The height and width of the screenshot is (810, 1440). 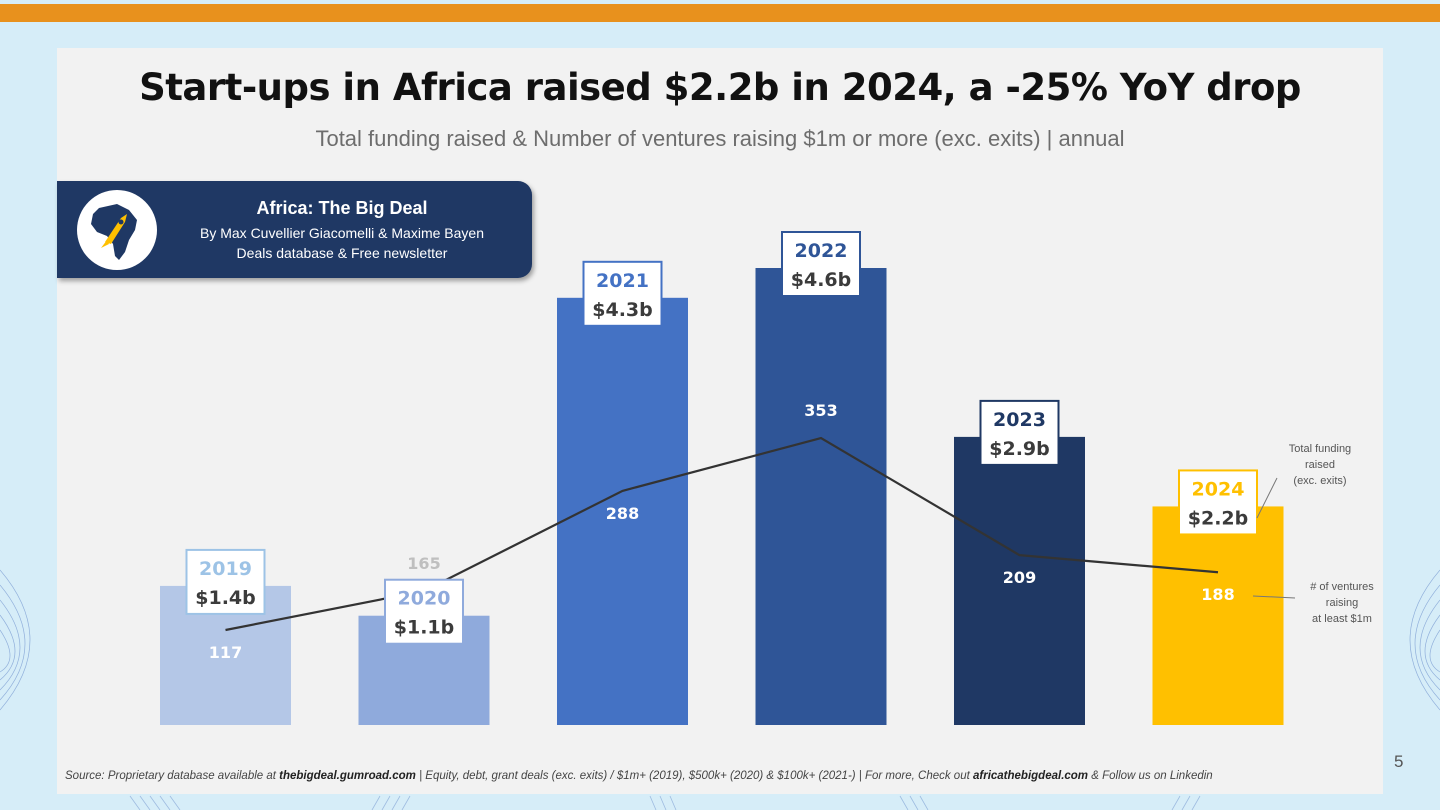 What do you see at coordinates (117, 230) in the screenshot?
I see `africa-rocket-logo-icon` at bounding box center [117, 230].